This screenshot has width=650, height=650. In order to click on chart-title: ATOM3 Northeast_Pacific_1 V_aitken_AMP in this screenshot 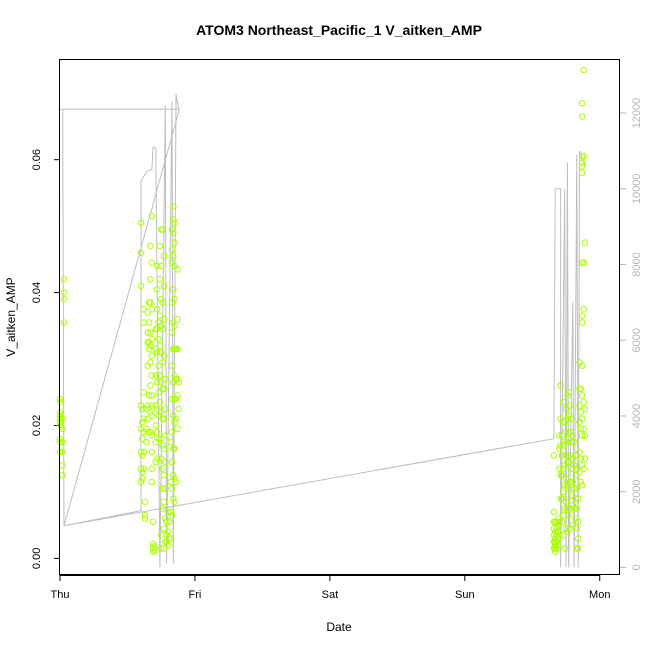, I will do `click(339, 30)`.